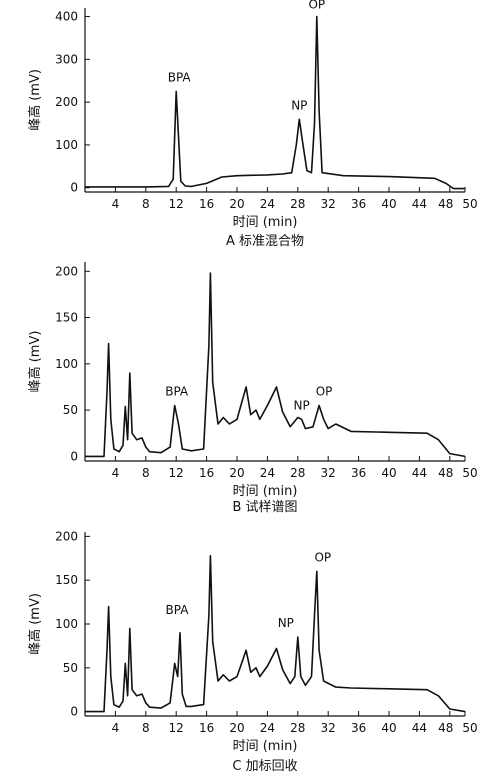 The image size is (487, 778). Describe the element at coordinates (66, 59) in the screenshot. I see `y-tick-label: 300` at that location.